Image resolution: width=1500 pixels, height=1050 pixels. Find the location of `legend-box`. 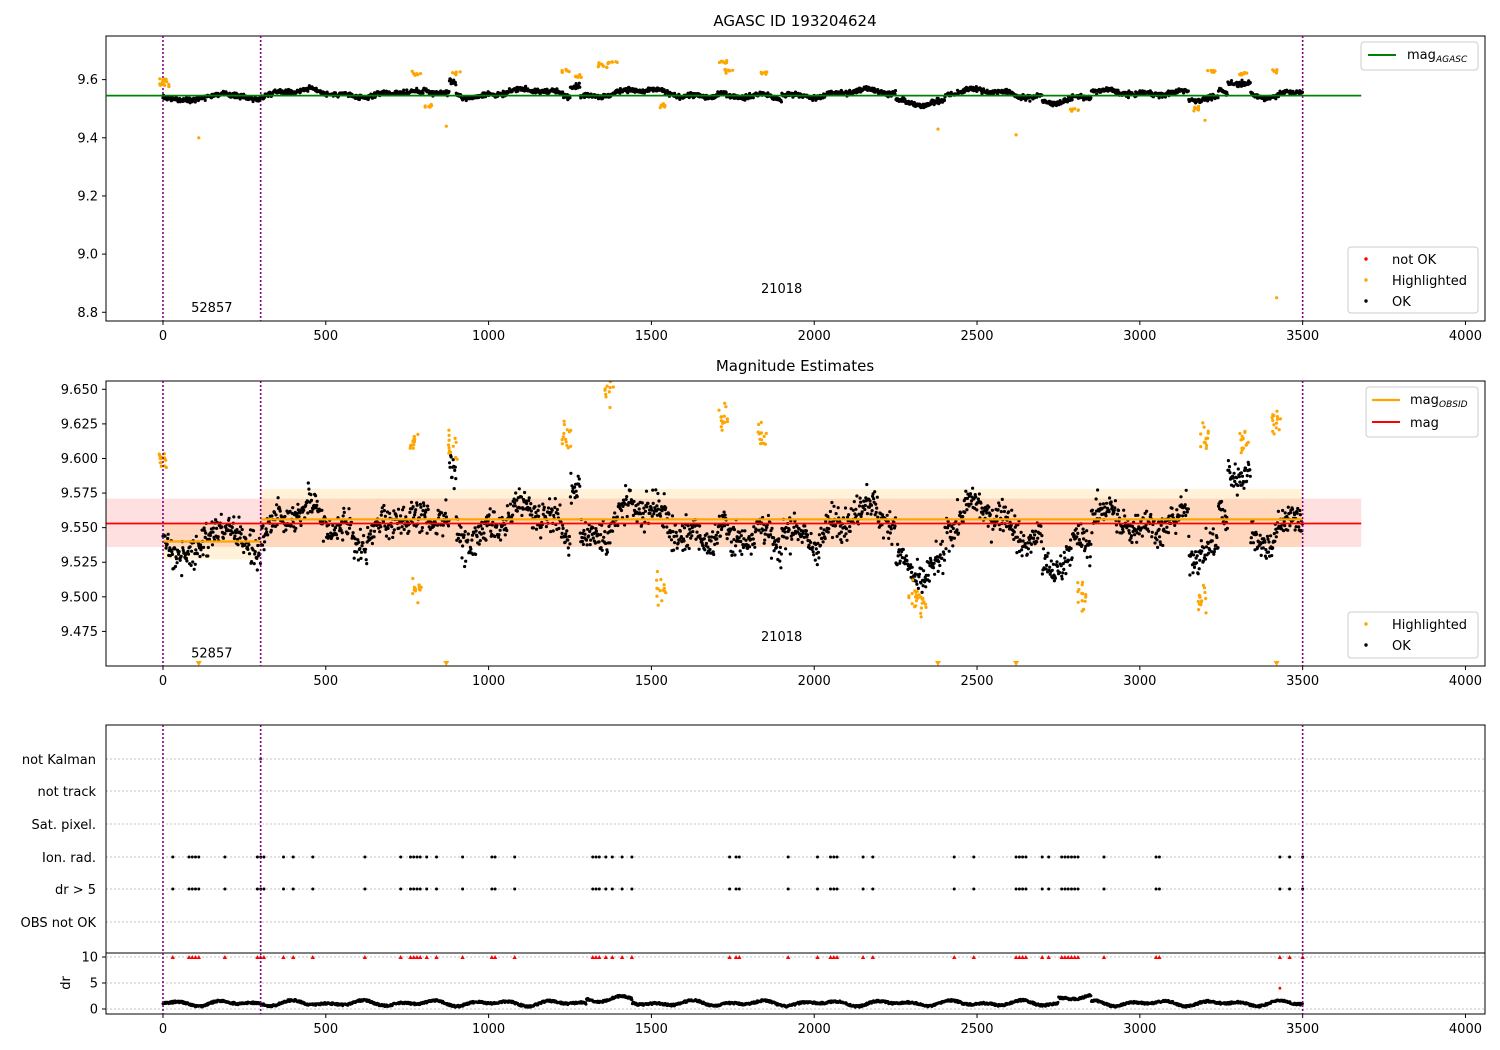

legend-box is located at coordinates (1419, 56).